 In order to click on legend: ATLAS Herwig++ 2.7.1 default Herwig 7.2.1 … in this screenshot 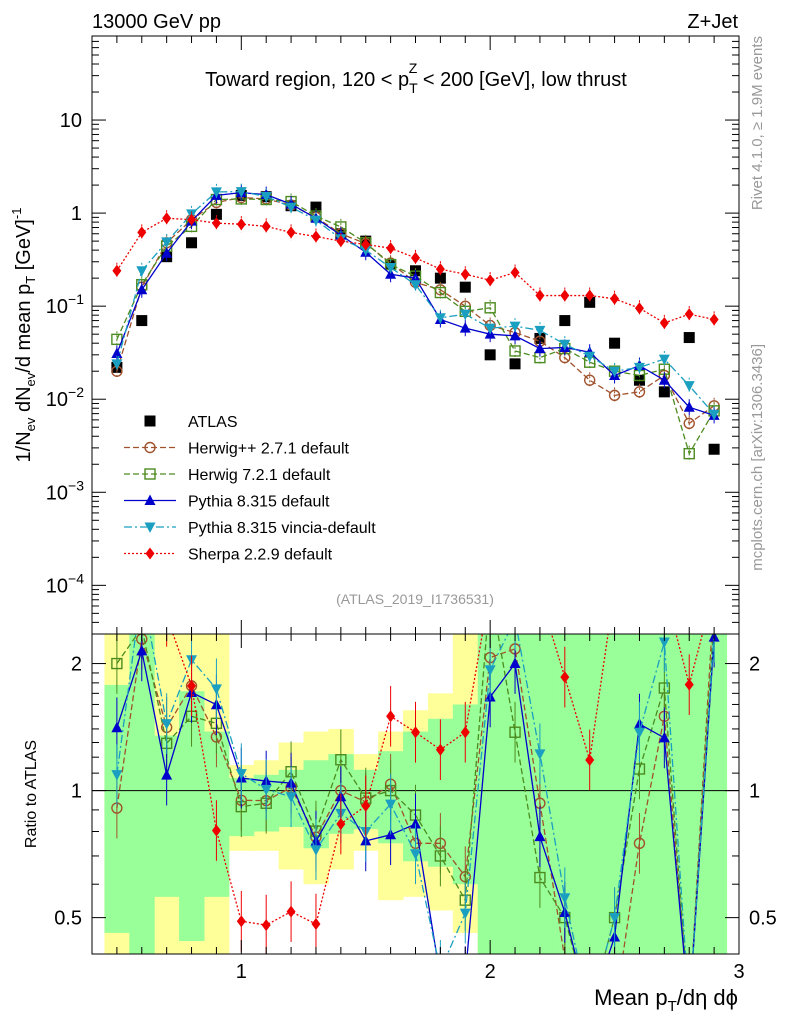, I will do `click(250, 489)`.